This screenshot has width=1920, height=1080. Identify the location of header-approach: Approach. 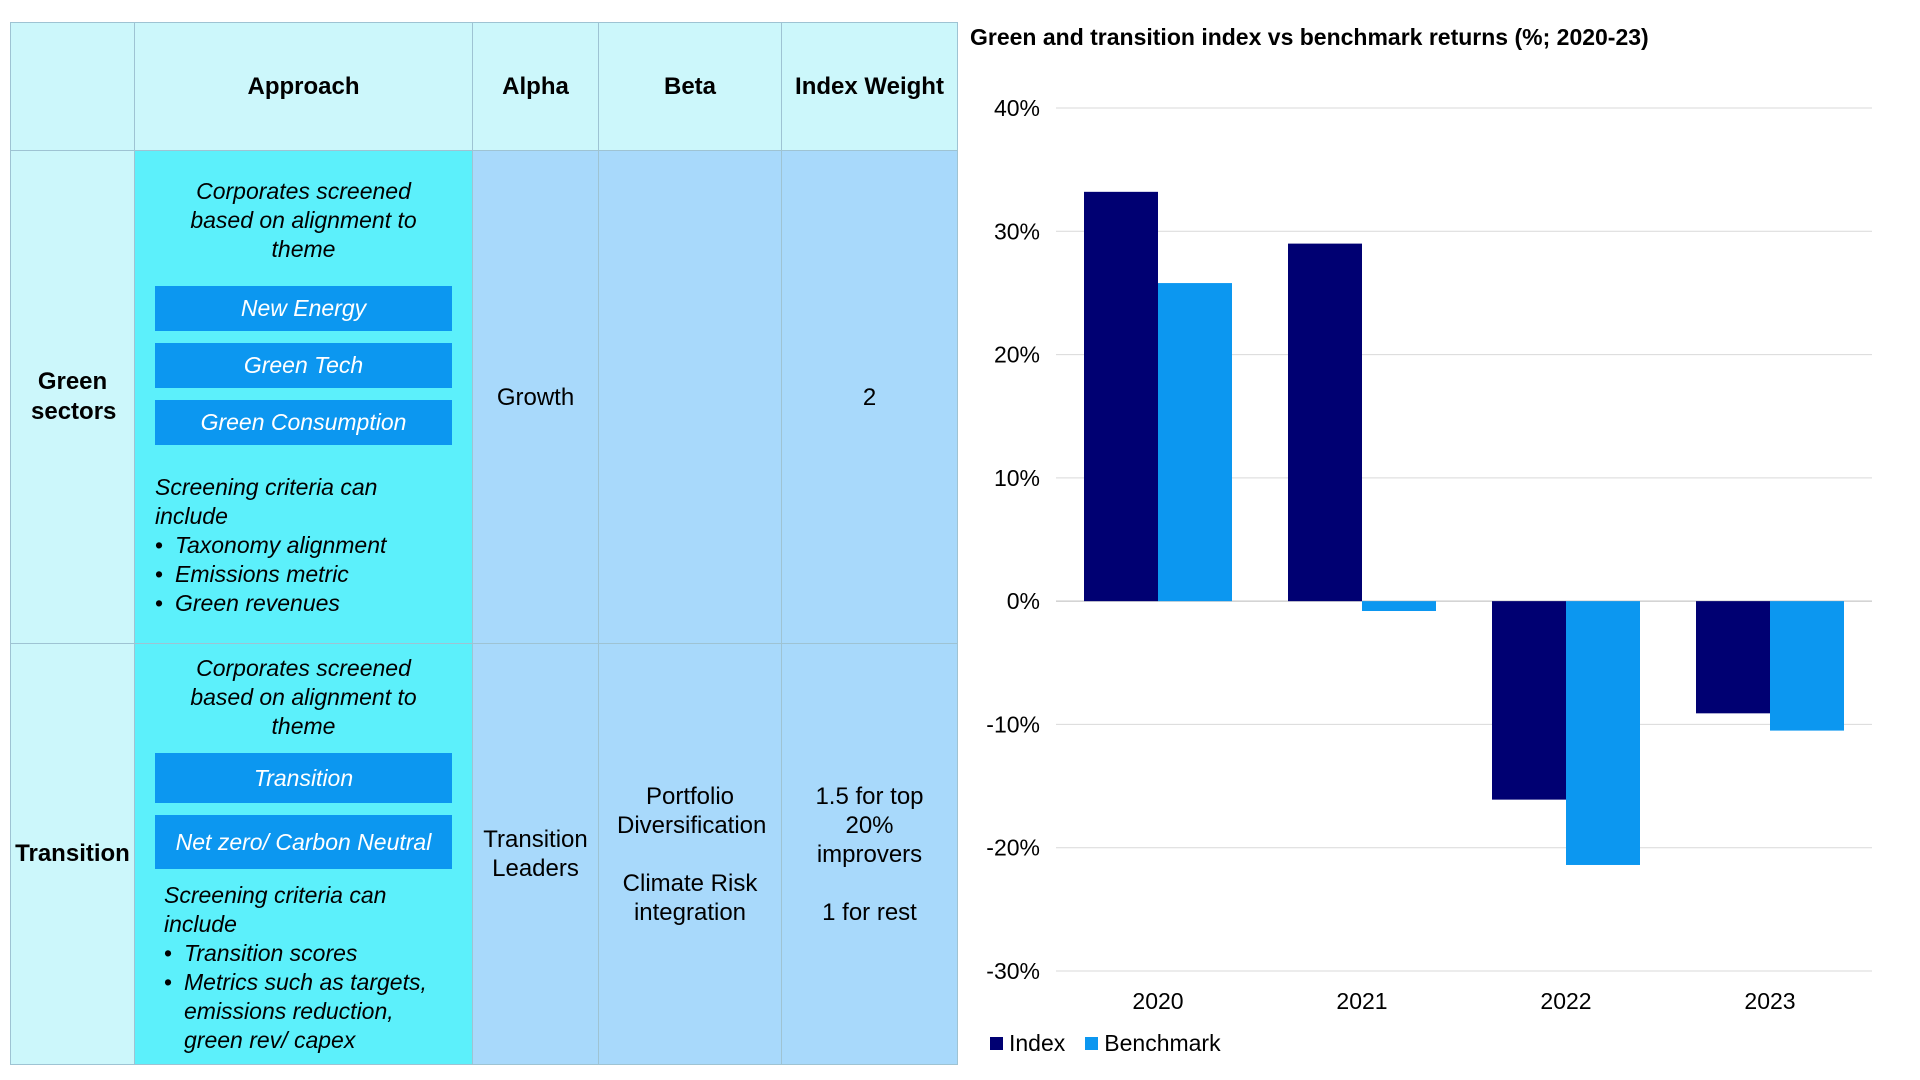
(303, 86).